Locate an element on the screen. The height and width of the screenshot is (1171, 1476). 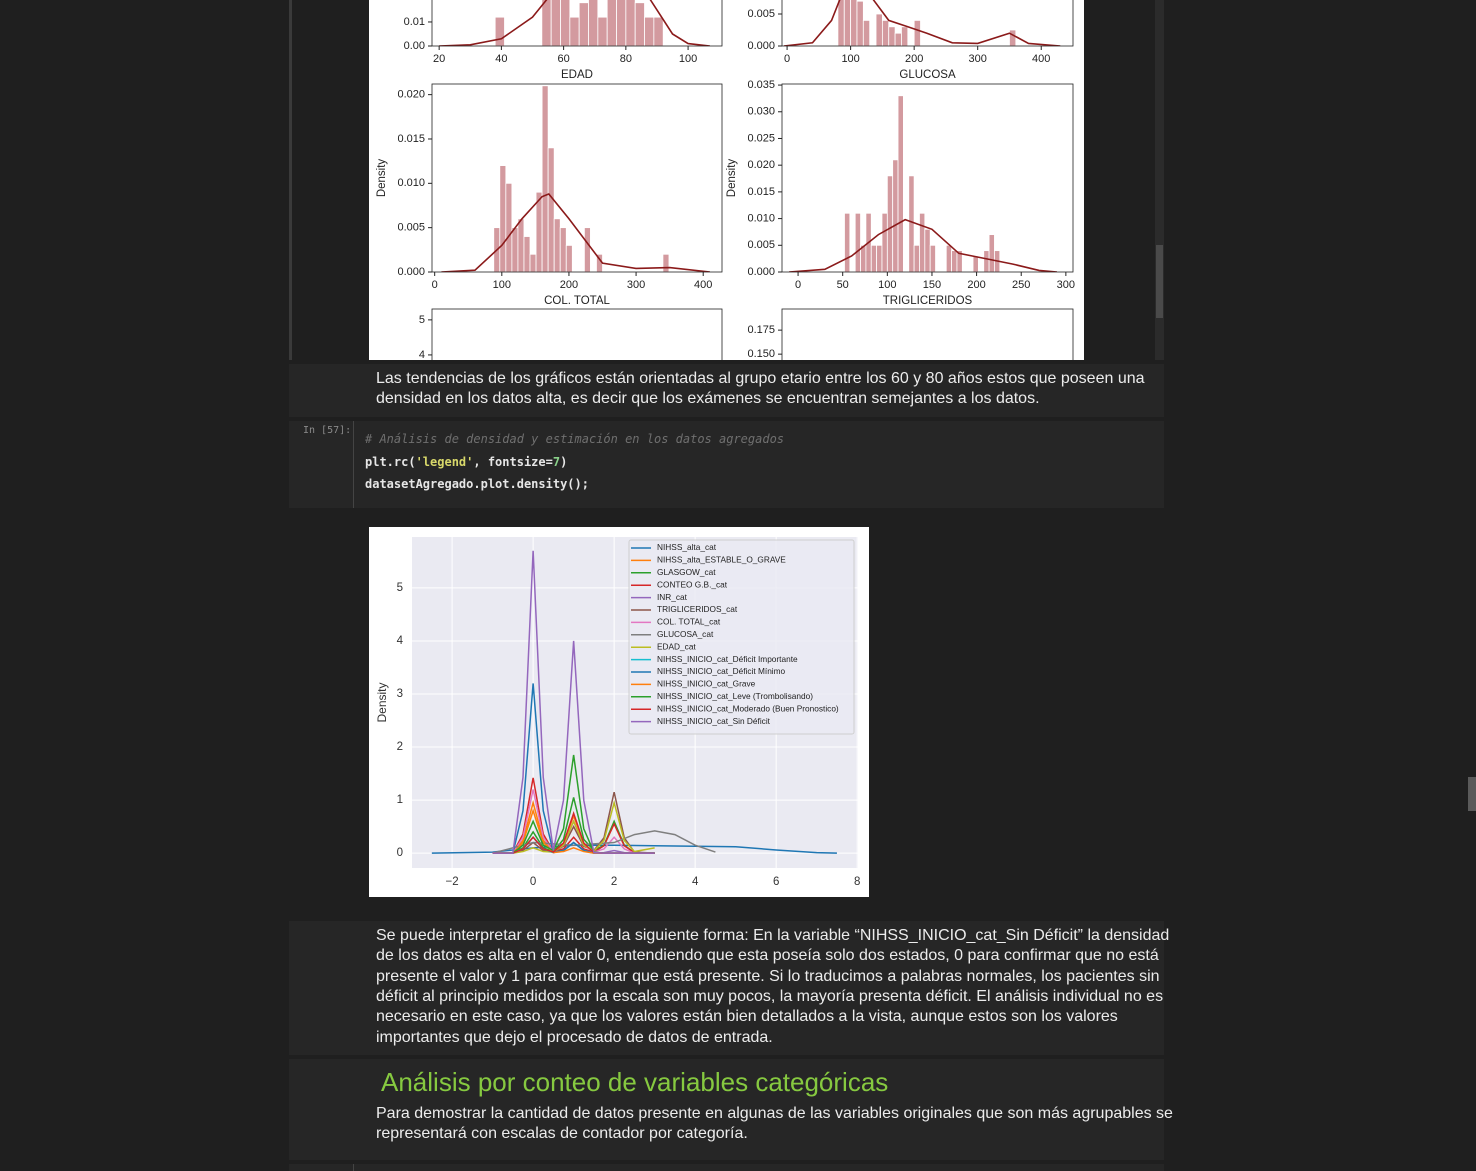
scrollbar-thumb is located at coordinates (1159, 281).